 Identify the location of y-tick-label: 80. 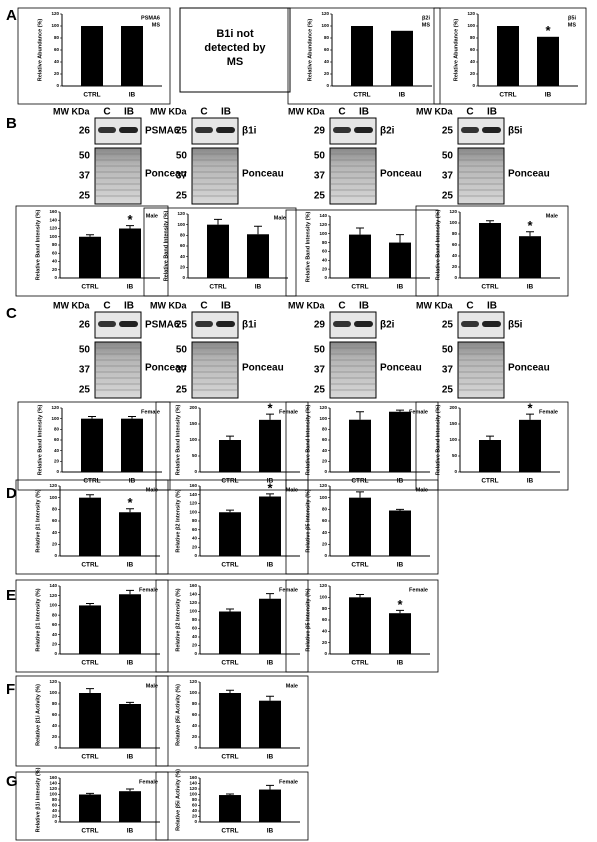
(327, 37).